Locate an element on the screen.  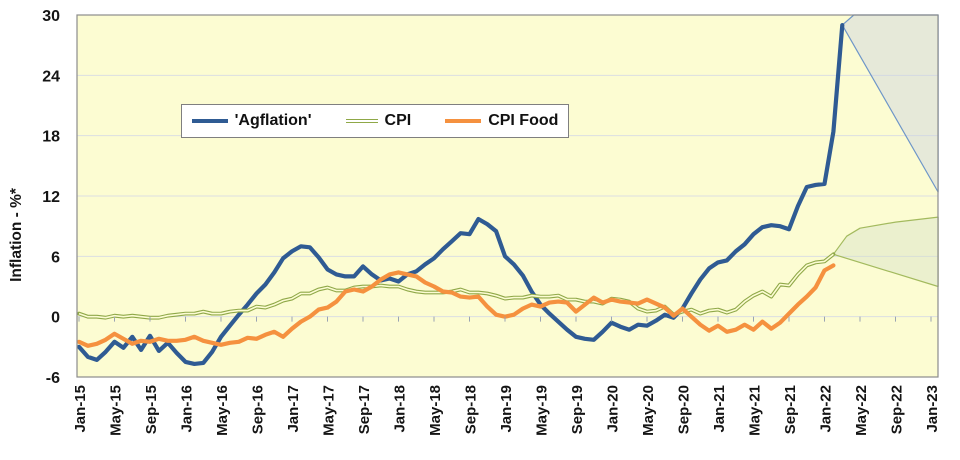
legend-item-agflation: 'Agflation' is located at coordinates (251, 121).